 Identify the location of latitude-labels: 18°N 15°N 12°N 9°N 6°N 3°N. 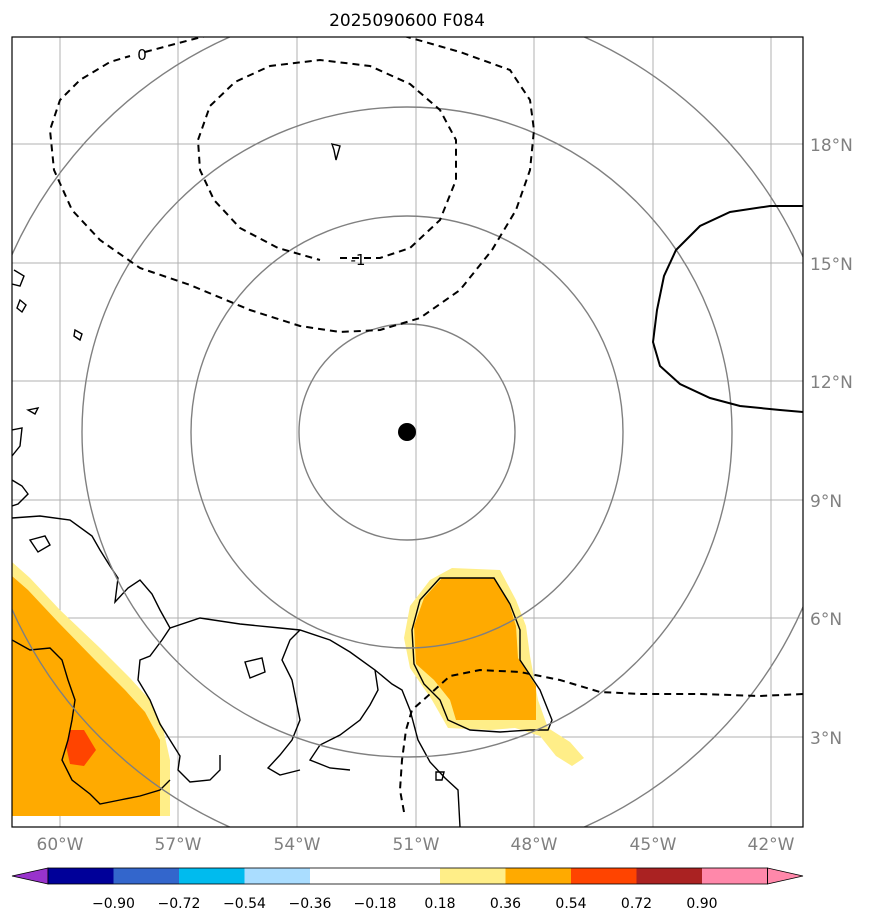
(831, 442).